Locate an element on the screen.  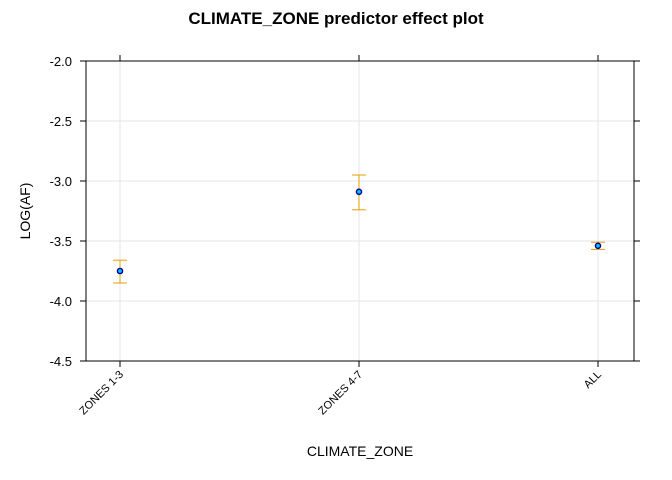
y-tick-label: -3.5 is located at coordinates (61, 241).